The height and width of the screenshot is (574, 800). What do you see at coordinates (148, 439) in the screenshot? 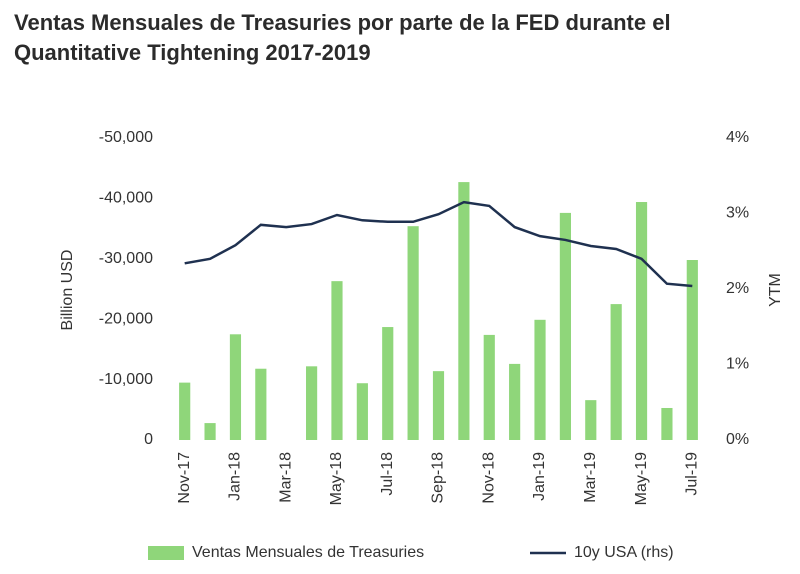
I see `y-tick-label: 0` at bounding box center [148, 439].